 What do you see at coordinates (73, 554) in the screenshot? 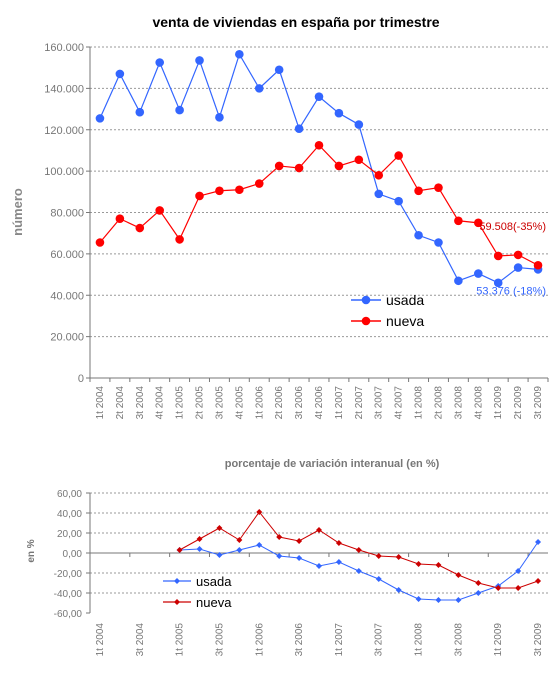
I see `variation-y-tick-label: 0,00` at bounding box center [73, 554].